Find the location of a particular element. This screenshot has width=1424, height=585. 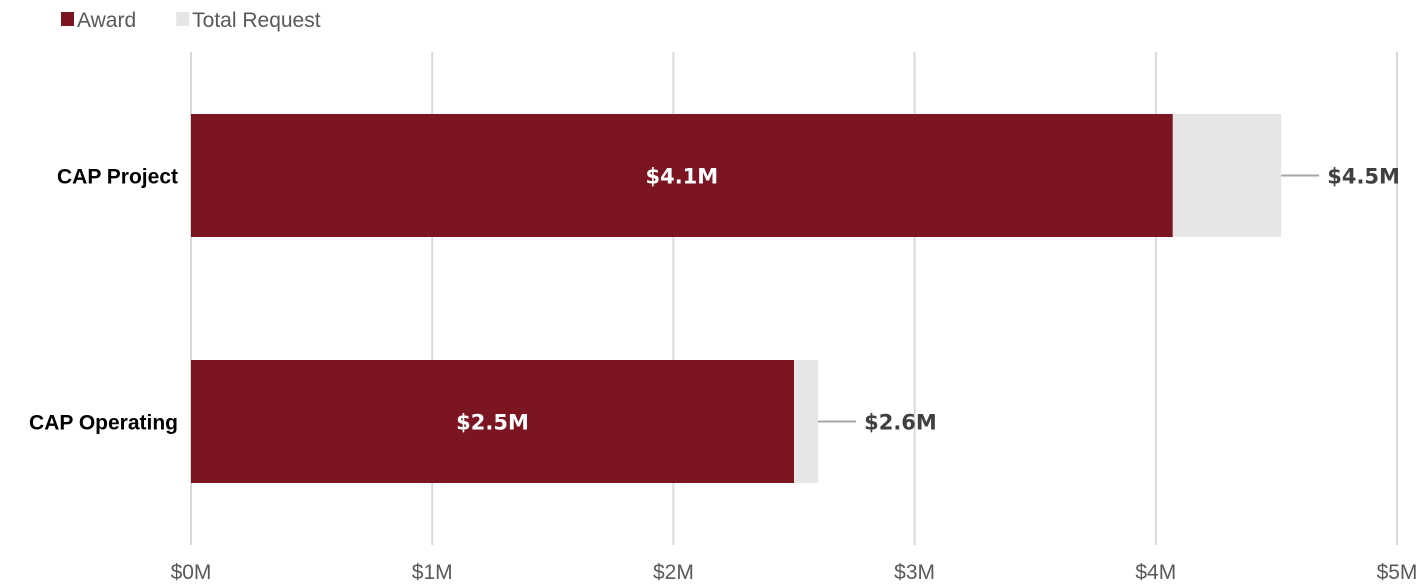

legend-label: Total Request is located at coordinates (256, 20).